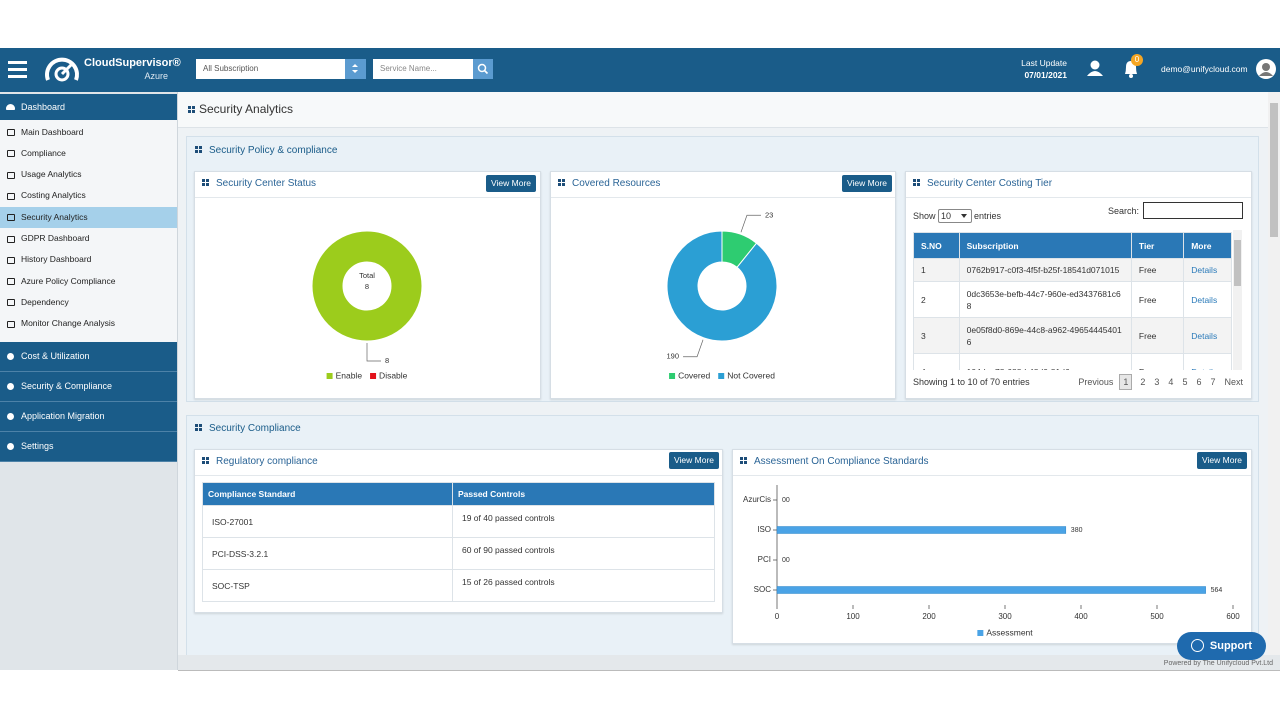 This screenshot has width=1280, height=720. I want to click on last-update: 07/01/2021, so click(1045, 75).